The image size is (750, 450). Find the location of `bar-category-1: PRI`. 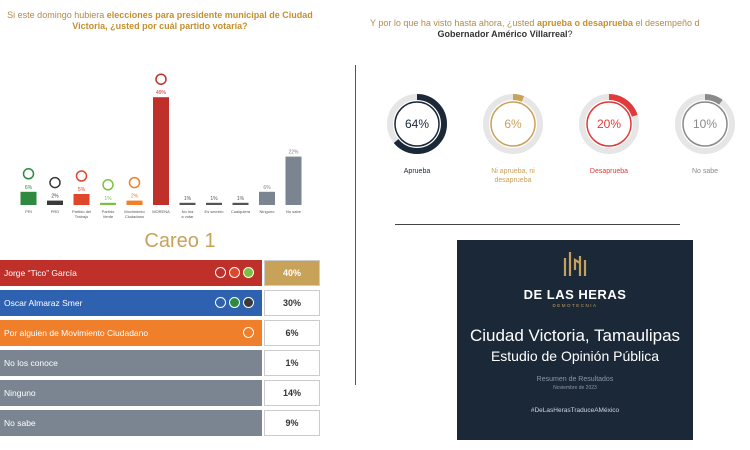

bar-category-1: PRI is located at coordinates (28, 211).